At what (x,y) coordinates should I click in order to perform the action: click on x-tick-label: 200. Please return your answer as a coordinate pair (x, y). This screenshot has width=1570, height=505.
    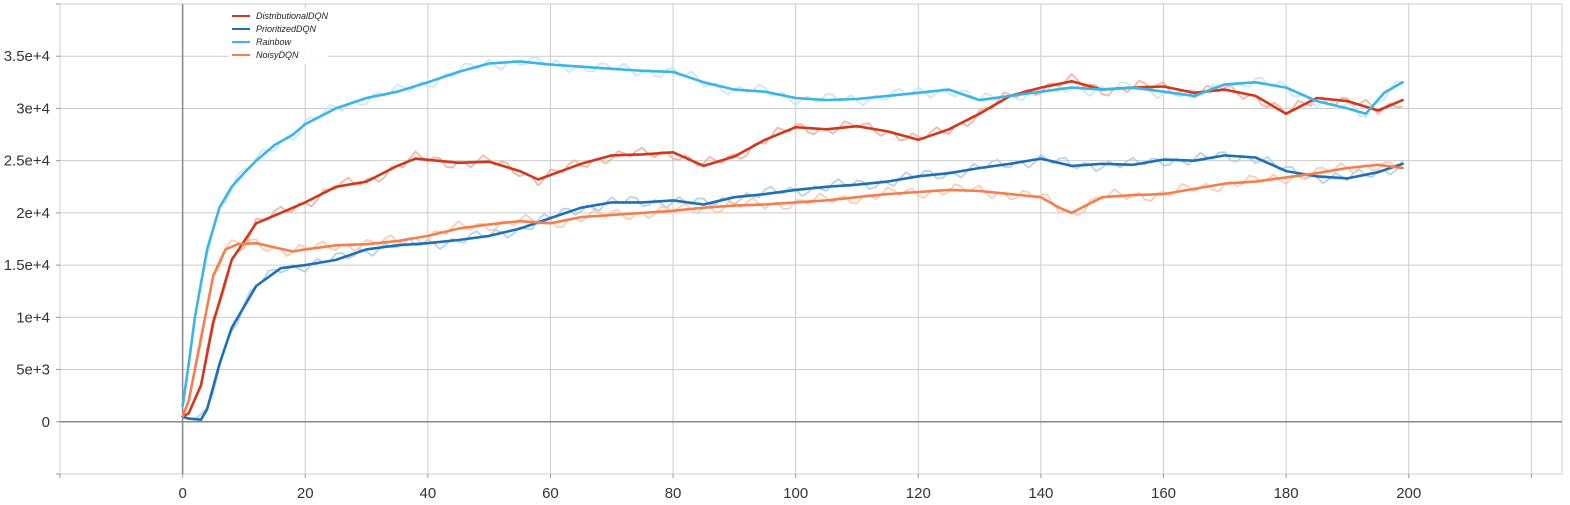
    Looking at the image, I should click on (1408, 493).